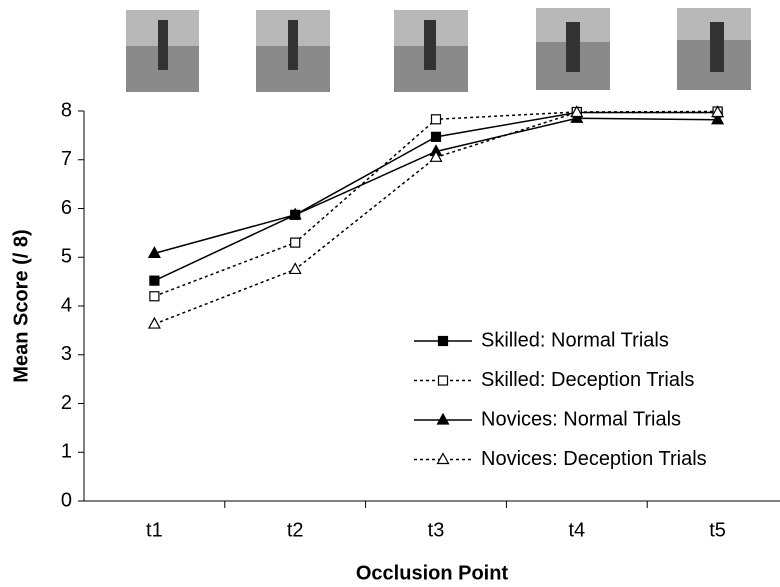 The width and height of the screenshot is (780, 587). What do you see at coordinates (66, 354) in the screenshot?
I see `y-tick-label: 3` at bounding box center [66, 354].